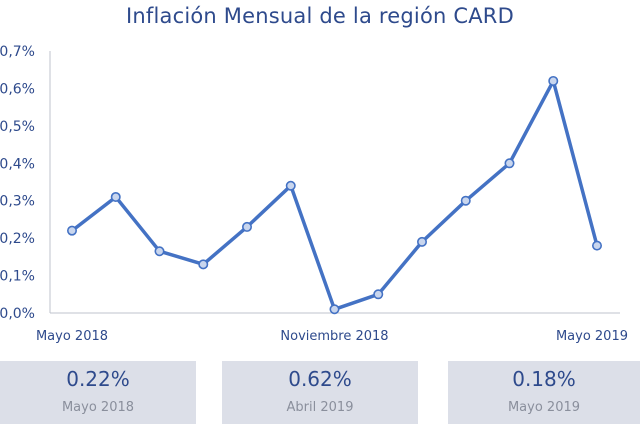  Describe the element at coordinates (17, 183) in the screenshot. I see `y-tick-labels: 0,0% 0,1% 0,2% 0,3% 0,4% 0,5% 0,6% 0,7%` at that location.